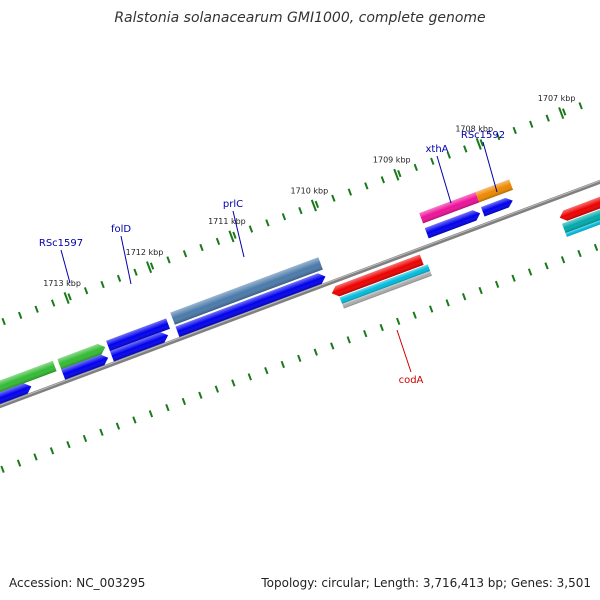 Image resolution: width=600 pixels, height=600 pixels. Describe the element at coordinates (392, 160) in the screenshot. I see `tick-label: 1709 kbp` at that location.